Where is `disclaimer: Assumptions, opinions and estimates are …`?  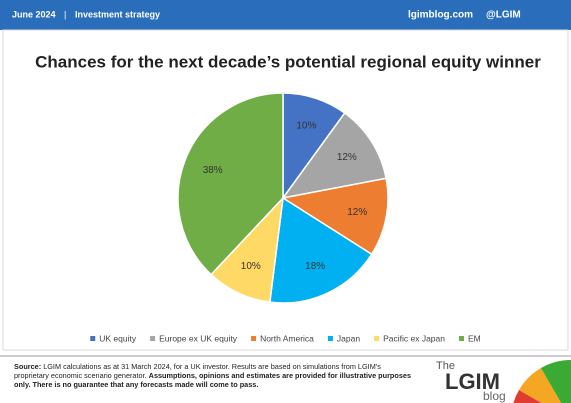 disclaimer: Assumptions, opinions and estimates are … is located at coordinates (213, 380).